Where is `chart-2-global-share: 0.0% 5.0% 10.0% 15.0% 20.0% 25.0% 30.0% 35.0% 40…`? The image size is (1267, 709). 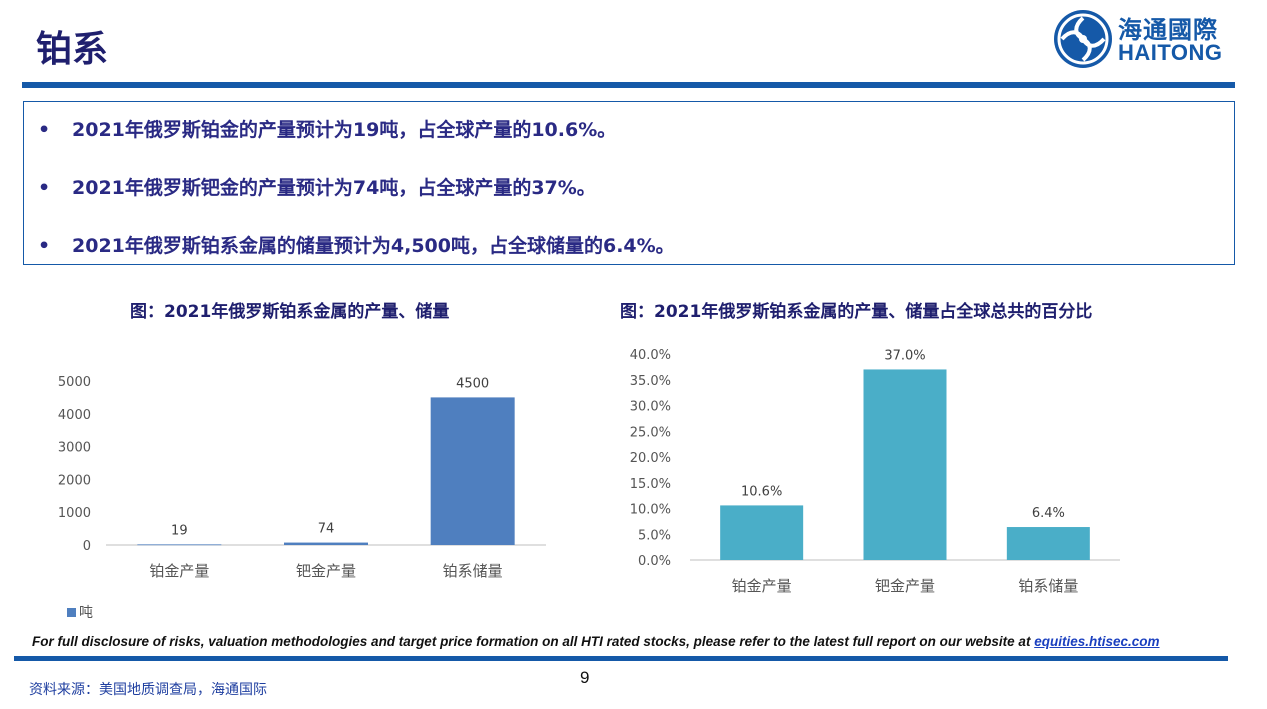 chart-2-global-share: 0.0% 5.0% 10.0% 15.0% 20.0% 25.0% 30.0% 35.0% 40… is located at coordinates (875, 471).